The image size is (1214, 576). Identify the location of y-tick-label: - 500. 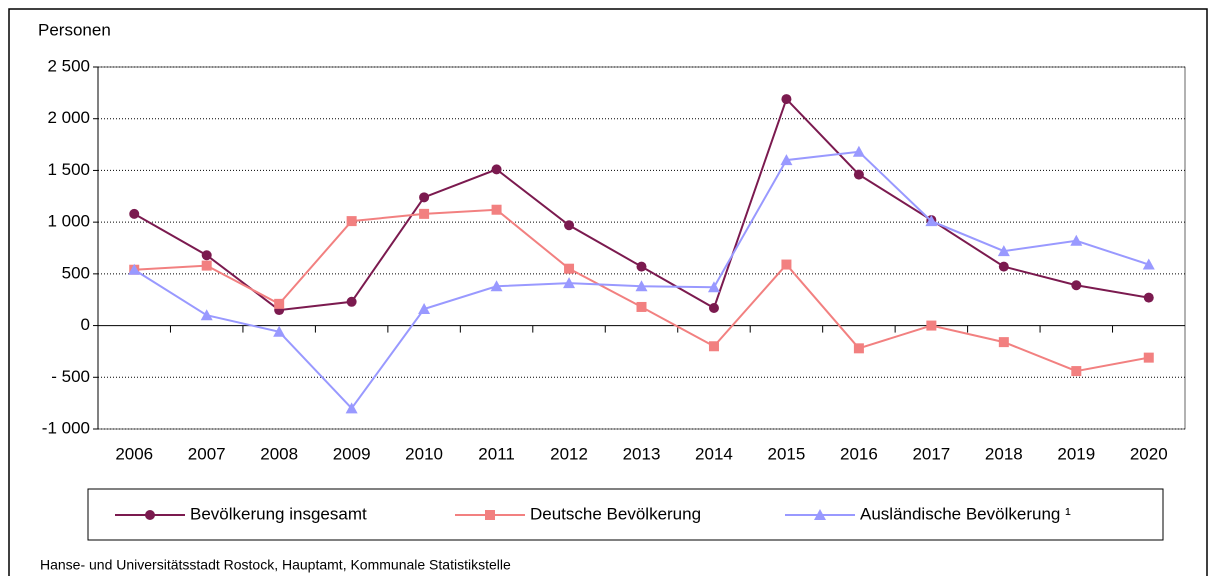
(70, 376).